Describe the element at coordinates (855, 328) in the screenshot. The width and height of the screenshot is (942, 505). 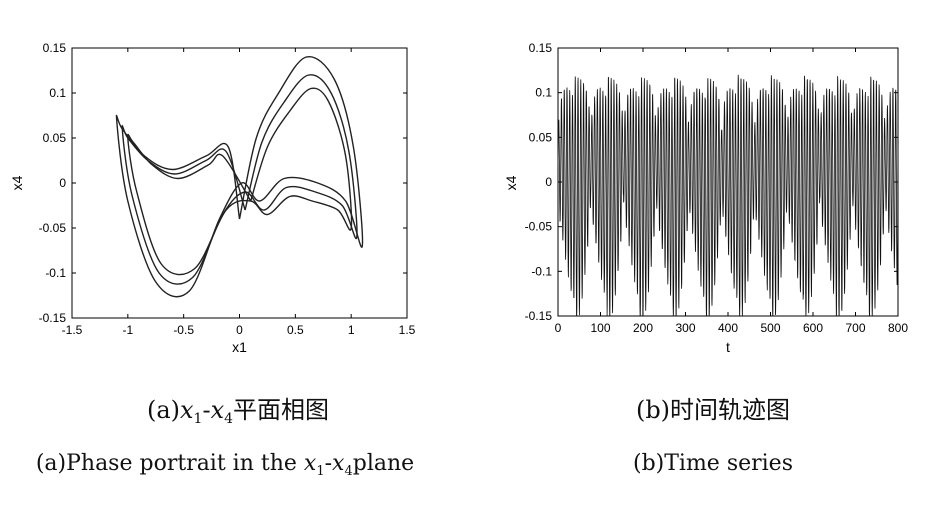
I see `x-tick-label: 700` at that location.